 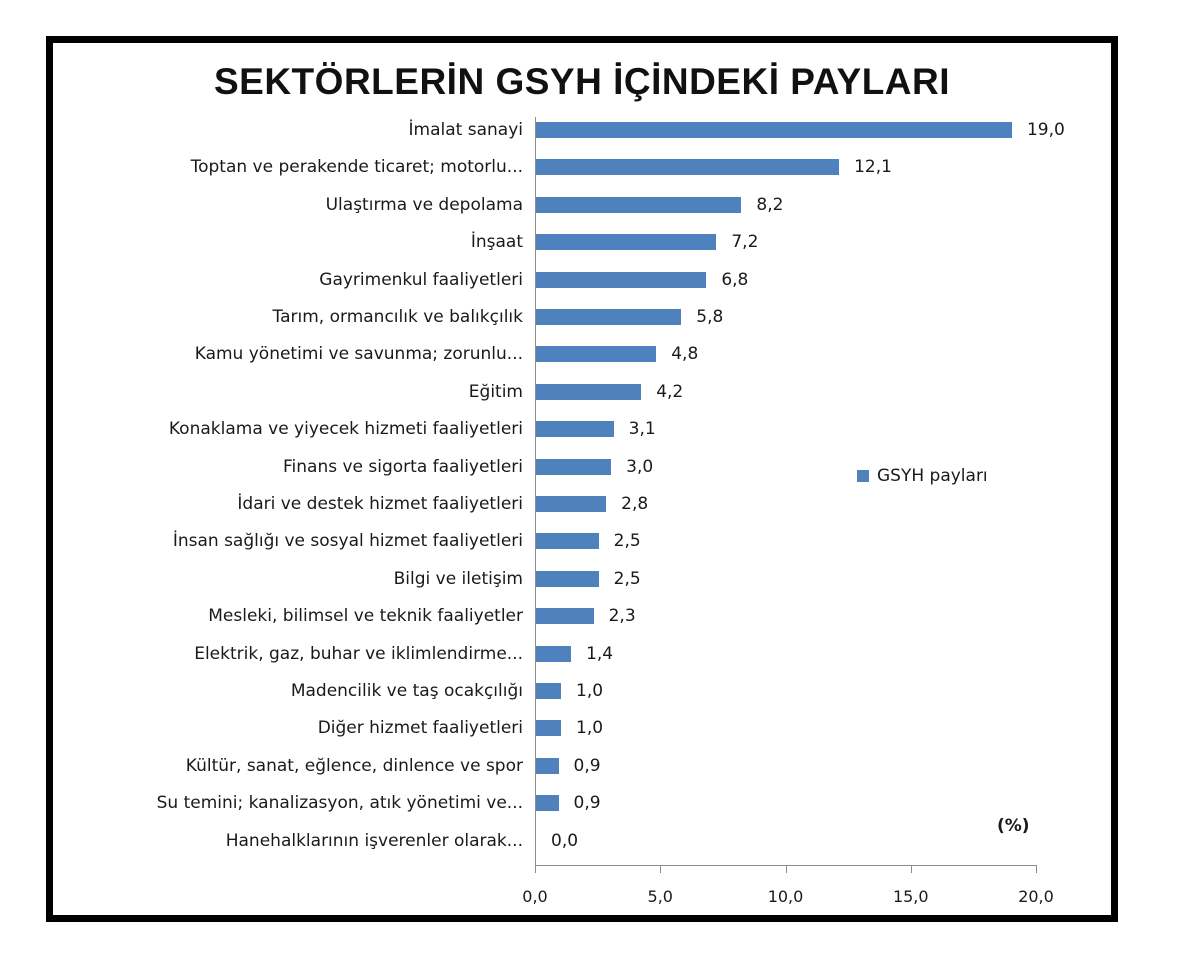 What do you see at coordinates (735, 279) in the screenshot?
I see `value-label: 6,8` at bounding box center [735, 279].